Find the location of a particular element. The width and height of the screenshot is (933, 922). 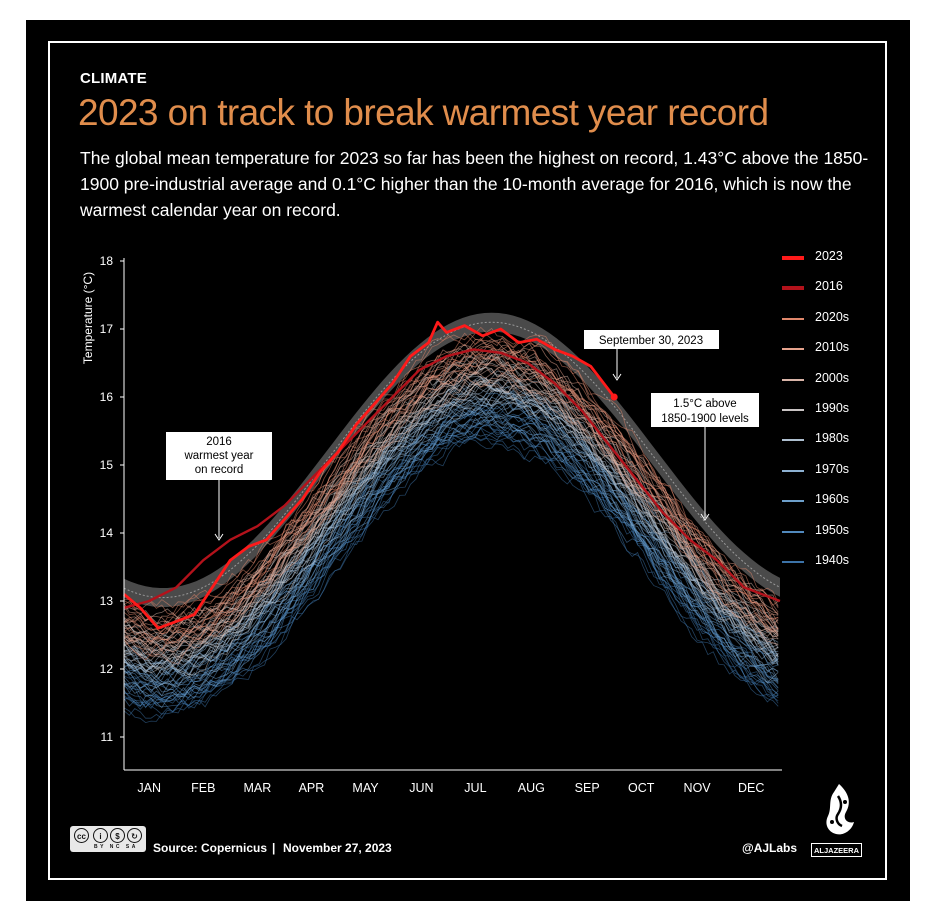

y-tick-label: 15 is located at coordinates (107, 465).